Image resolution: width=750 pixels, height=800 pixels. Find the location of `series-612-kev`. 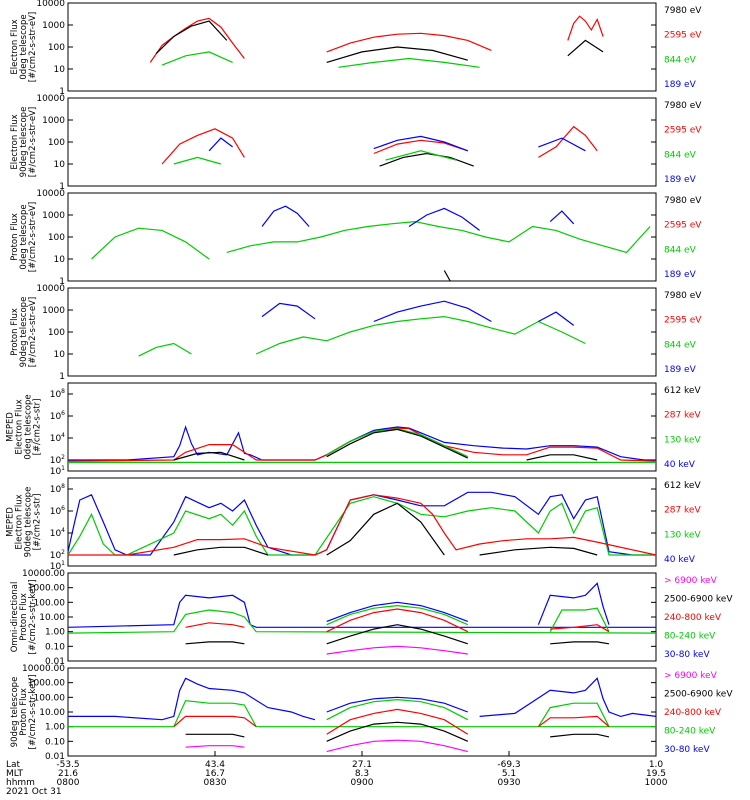

series-612-kev is located at coordinates (385, 529).